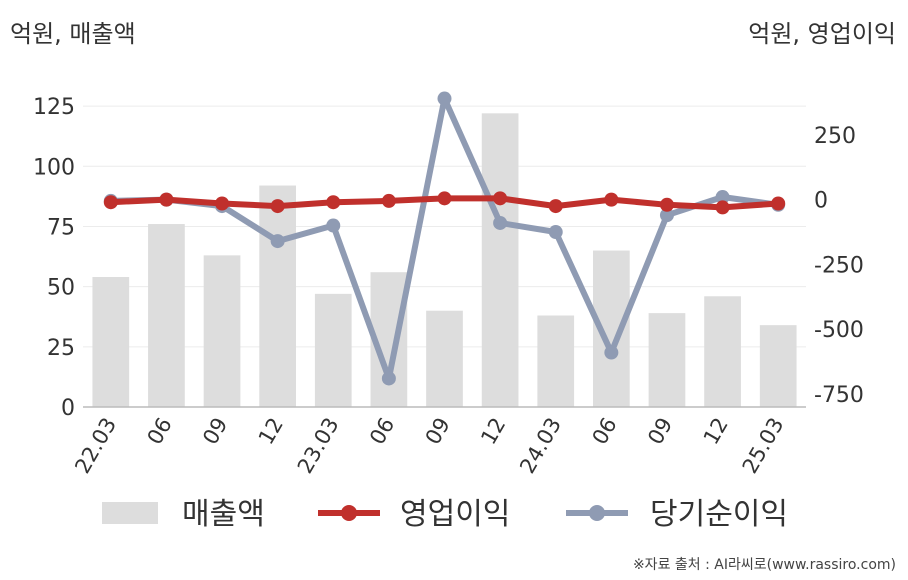 The image size is (908, 580). What do you see at coordinates (61, 348) in the screenshot?
I see `left-tick-label: 25` at bounding box center [61, 348].